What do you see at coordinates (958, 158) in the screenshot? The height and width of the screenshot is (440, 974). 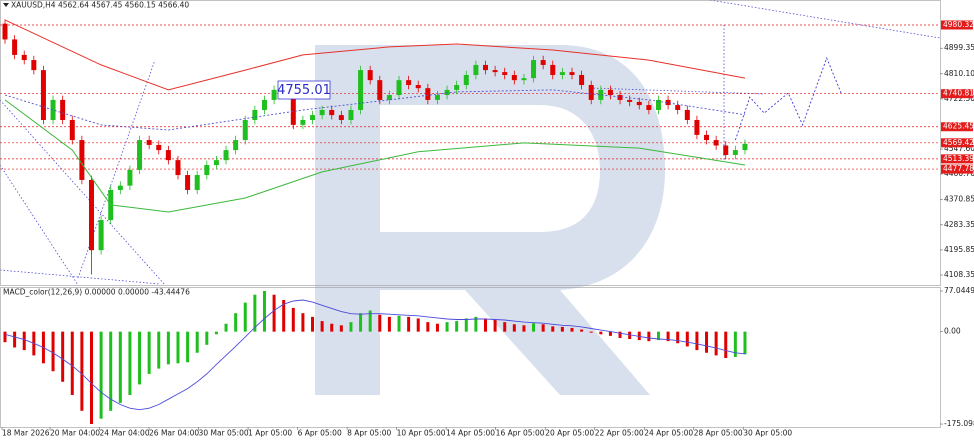 I see `level-label: 4513.39` at bounding box center [958, 158].